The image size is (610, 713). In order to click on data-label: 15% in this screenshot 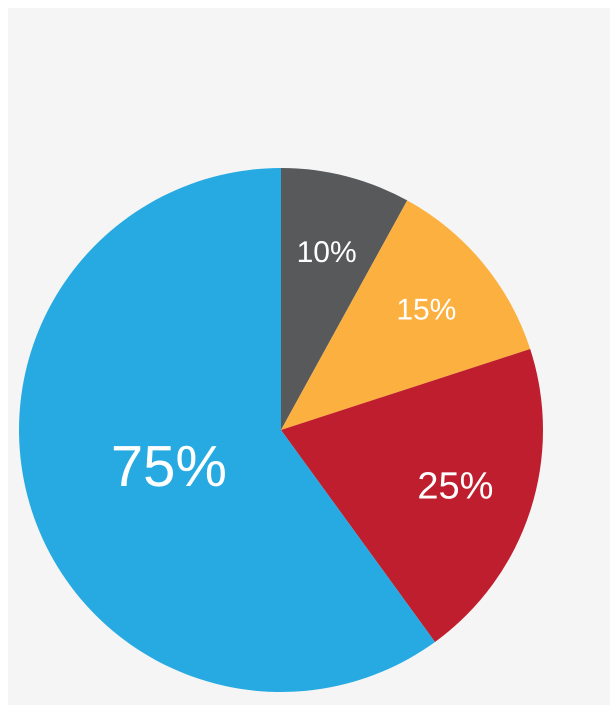, I will do `click(426, 309)`.